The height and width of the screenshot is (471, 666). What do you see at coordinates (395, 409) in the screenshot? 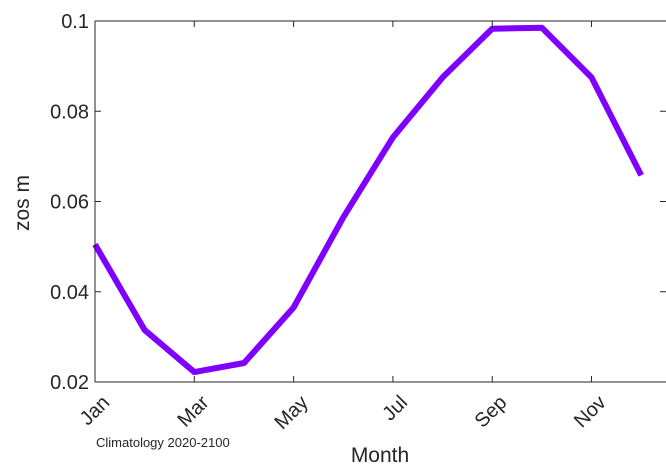
I see `x-tick-label: Jul` at bounding box center [395, 409].